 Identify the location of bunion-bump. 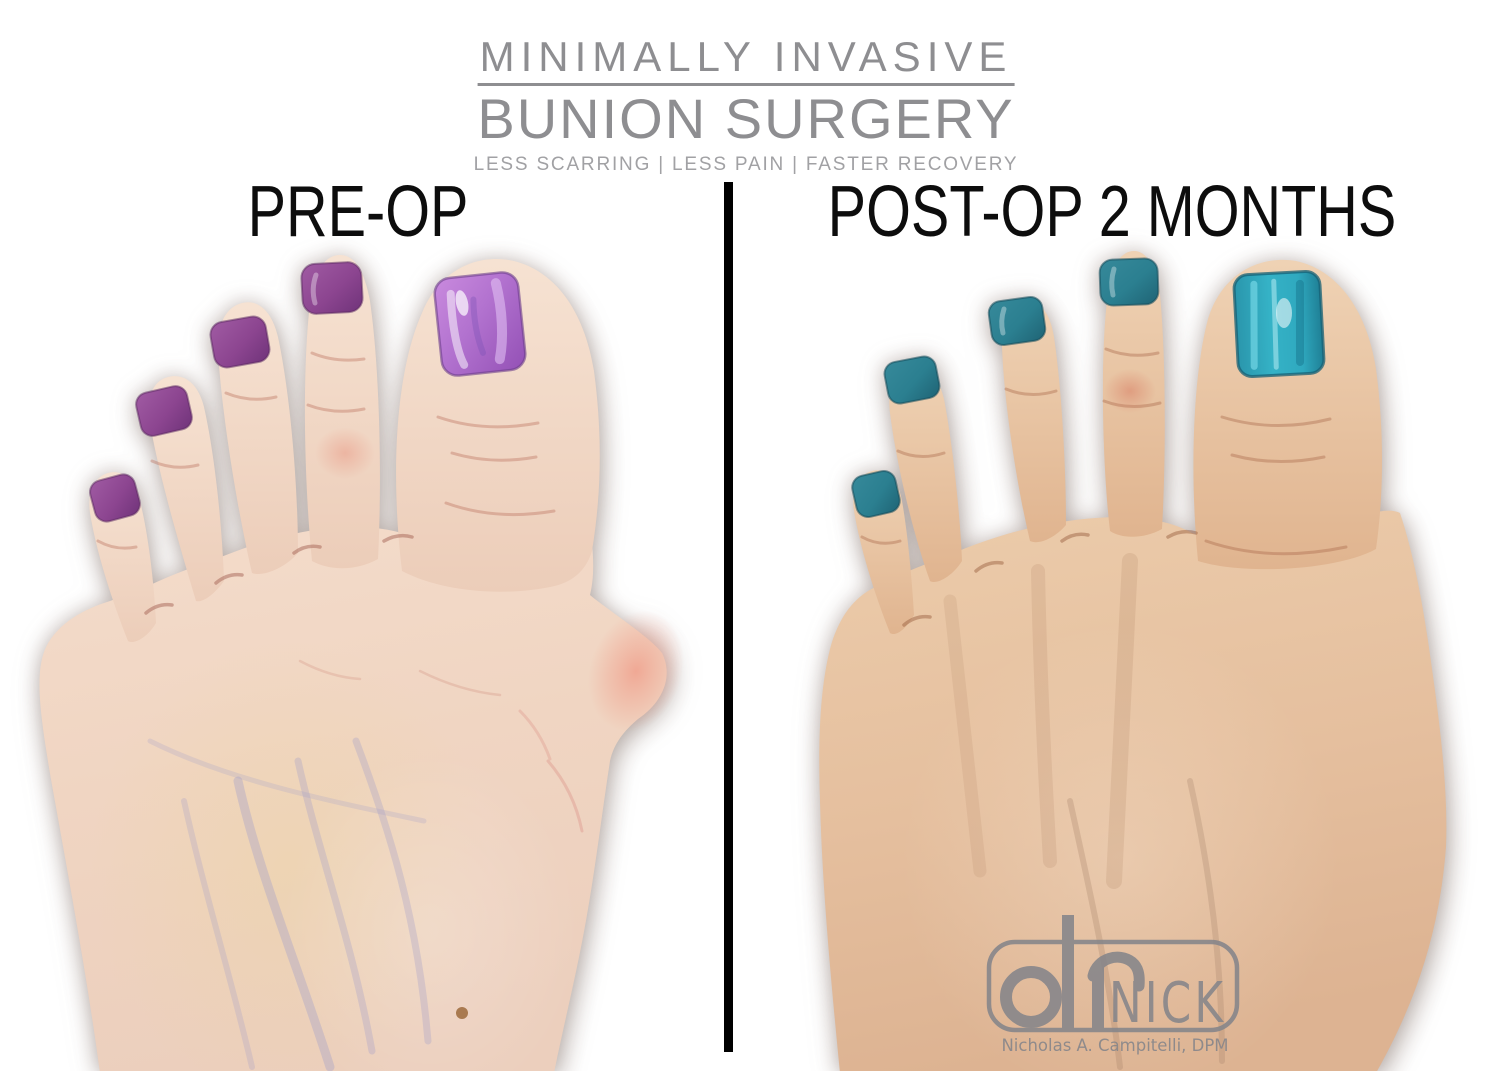
(636, 671).